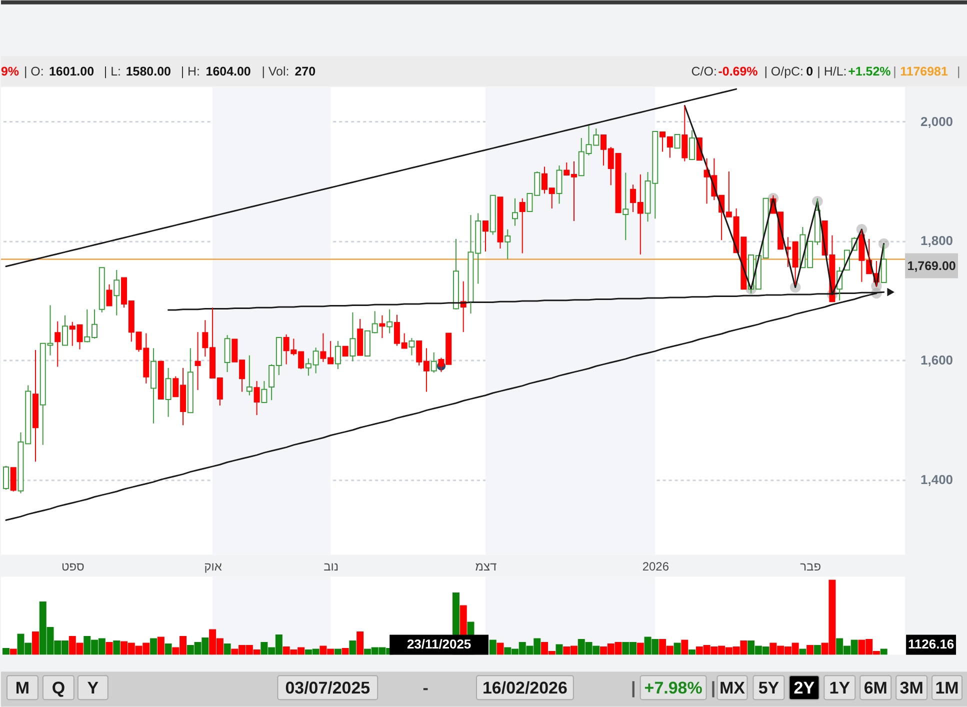 This screenshot has height=707, width=967. What do you see at coordinates (276, 71) in the screenshot?
I see `text: | Vol:` at bounding box center [276, 71].